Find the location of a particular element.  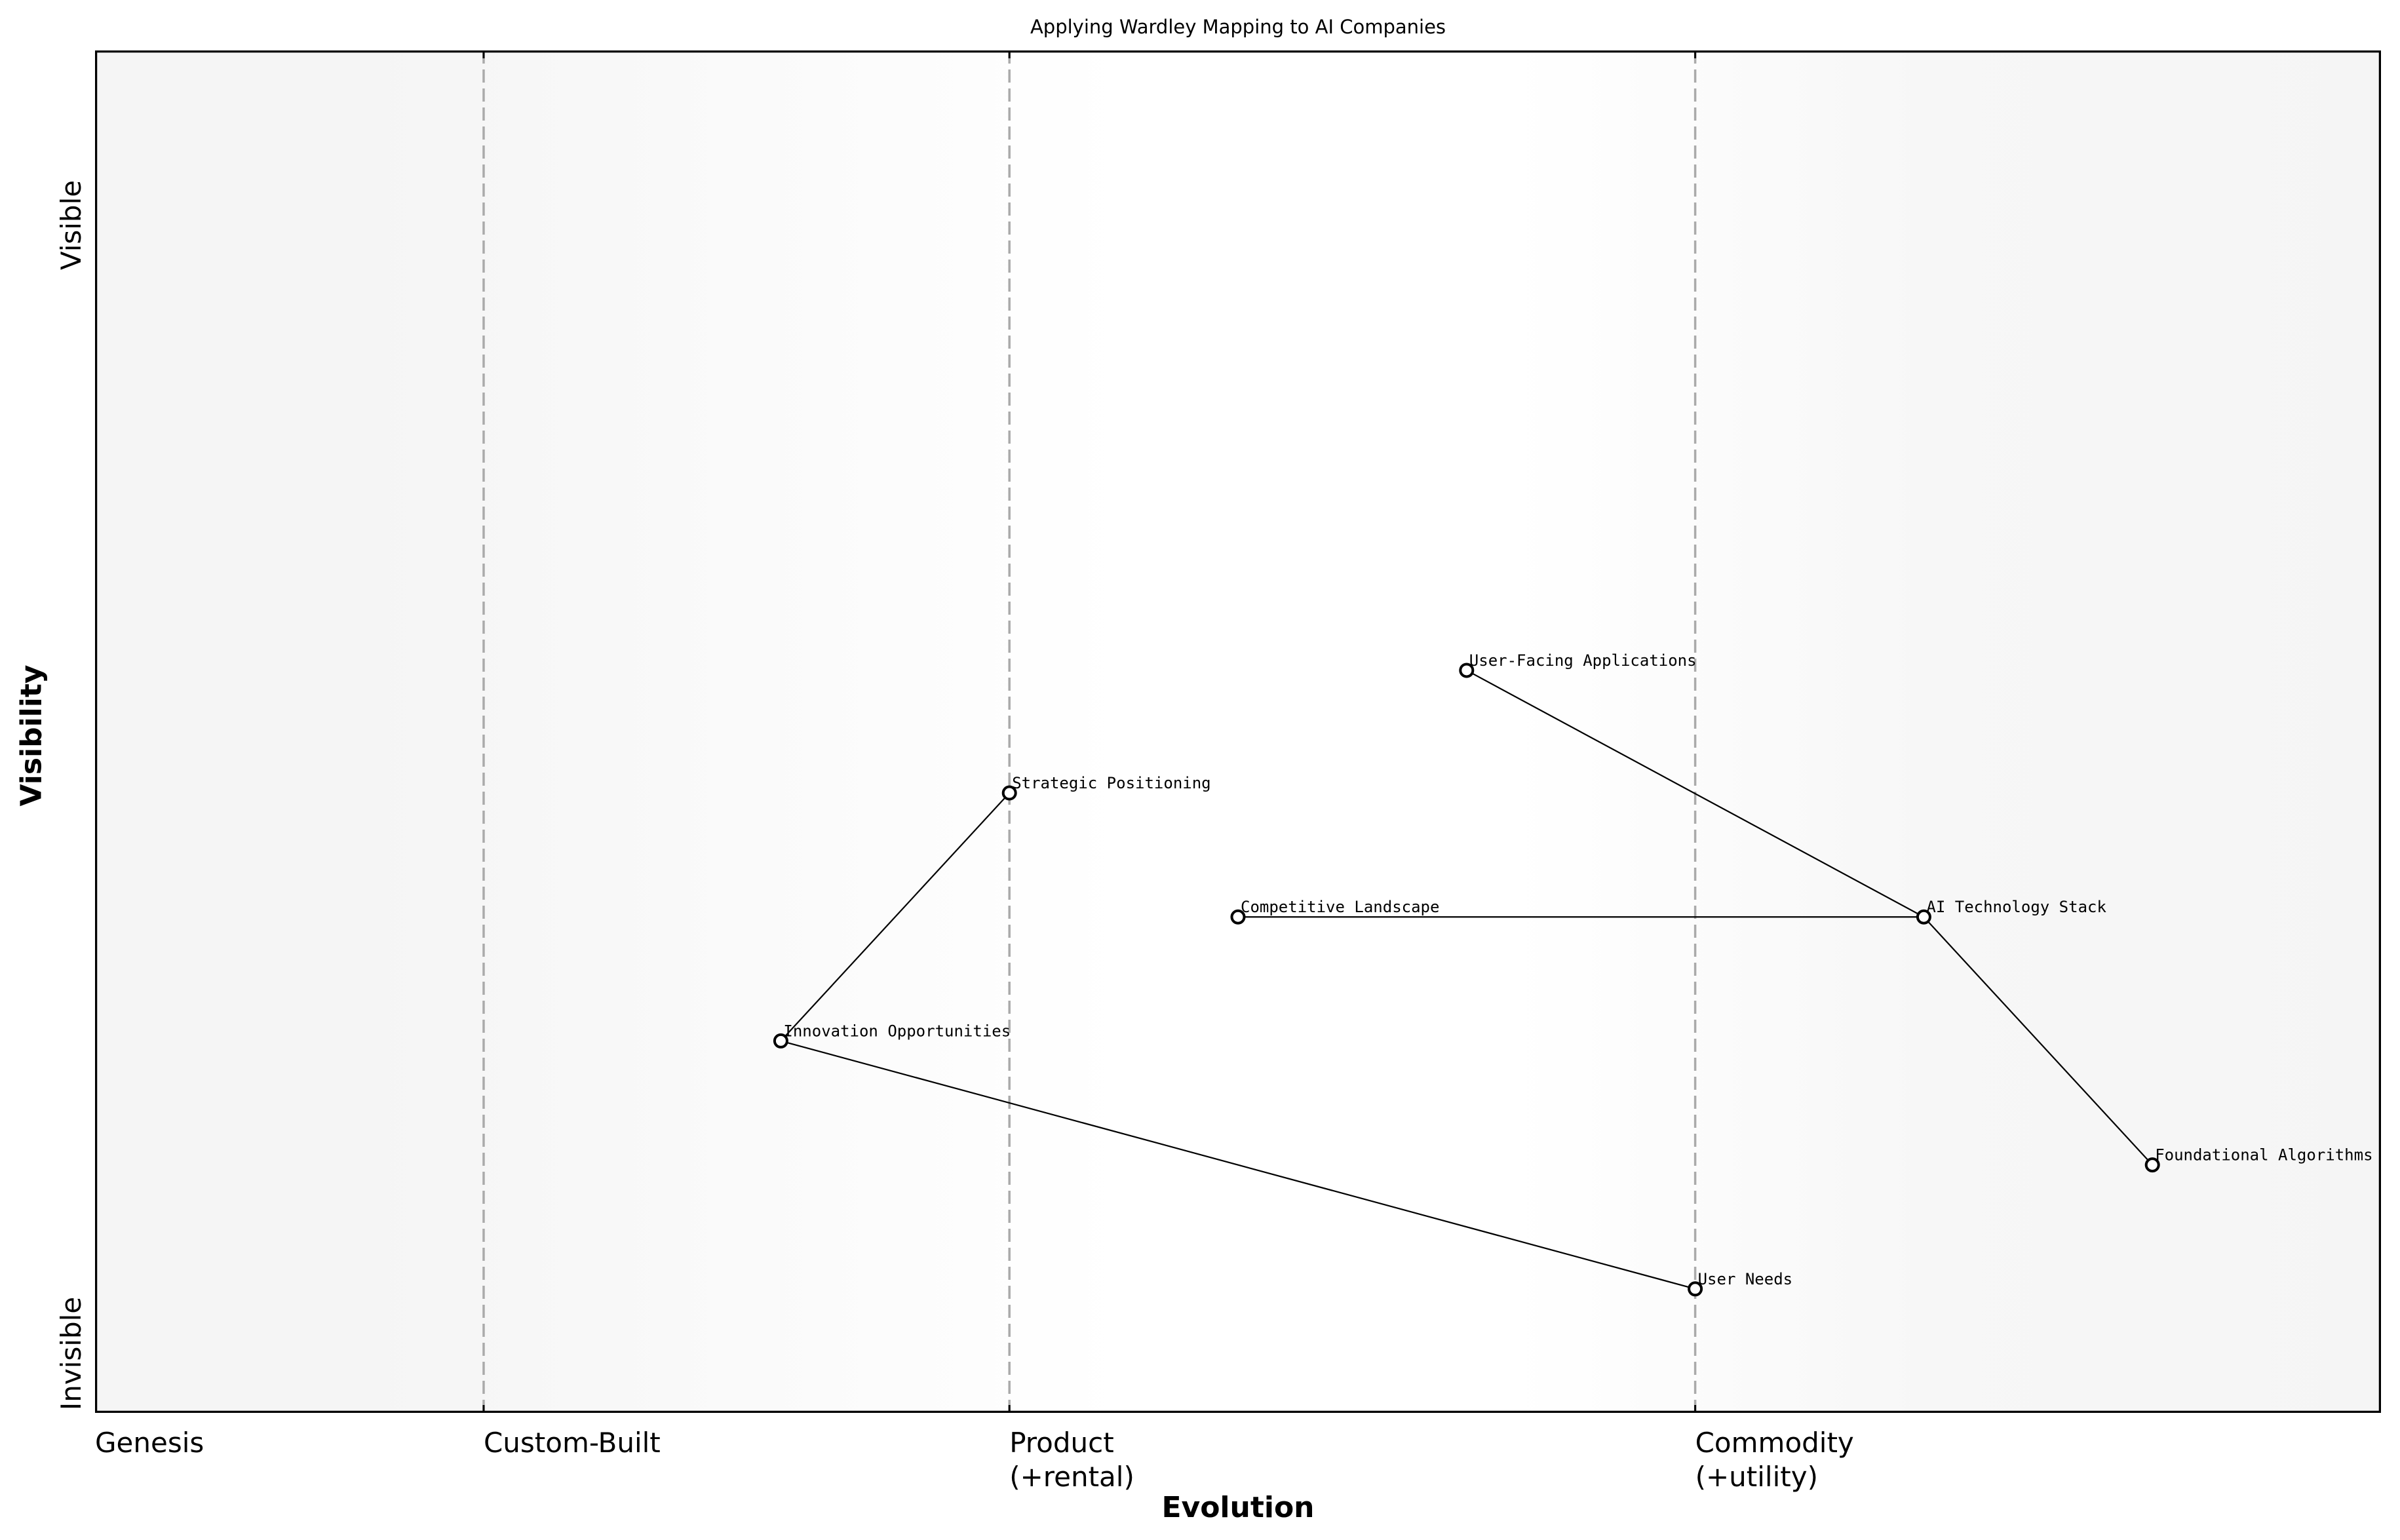

component-label: User-Facing Applications is located at coordinates (1583, 660).